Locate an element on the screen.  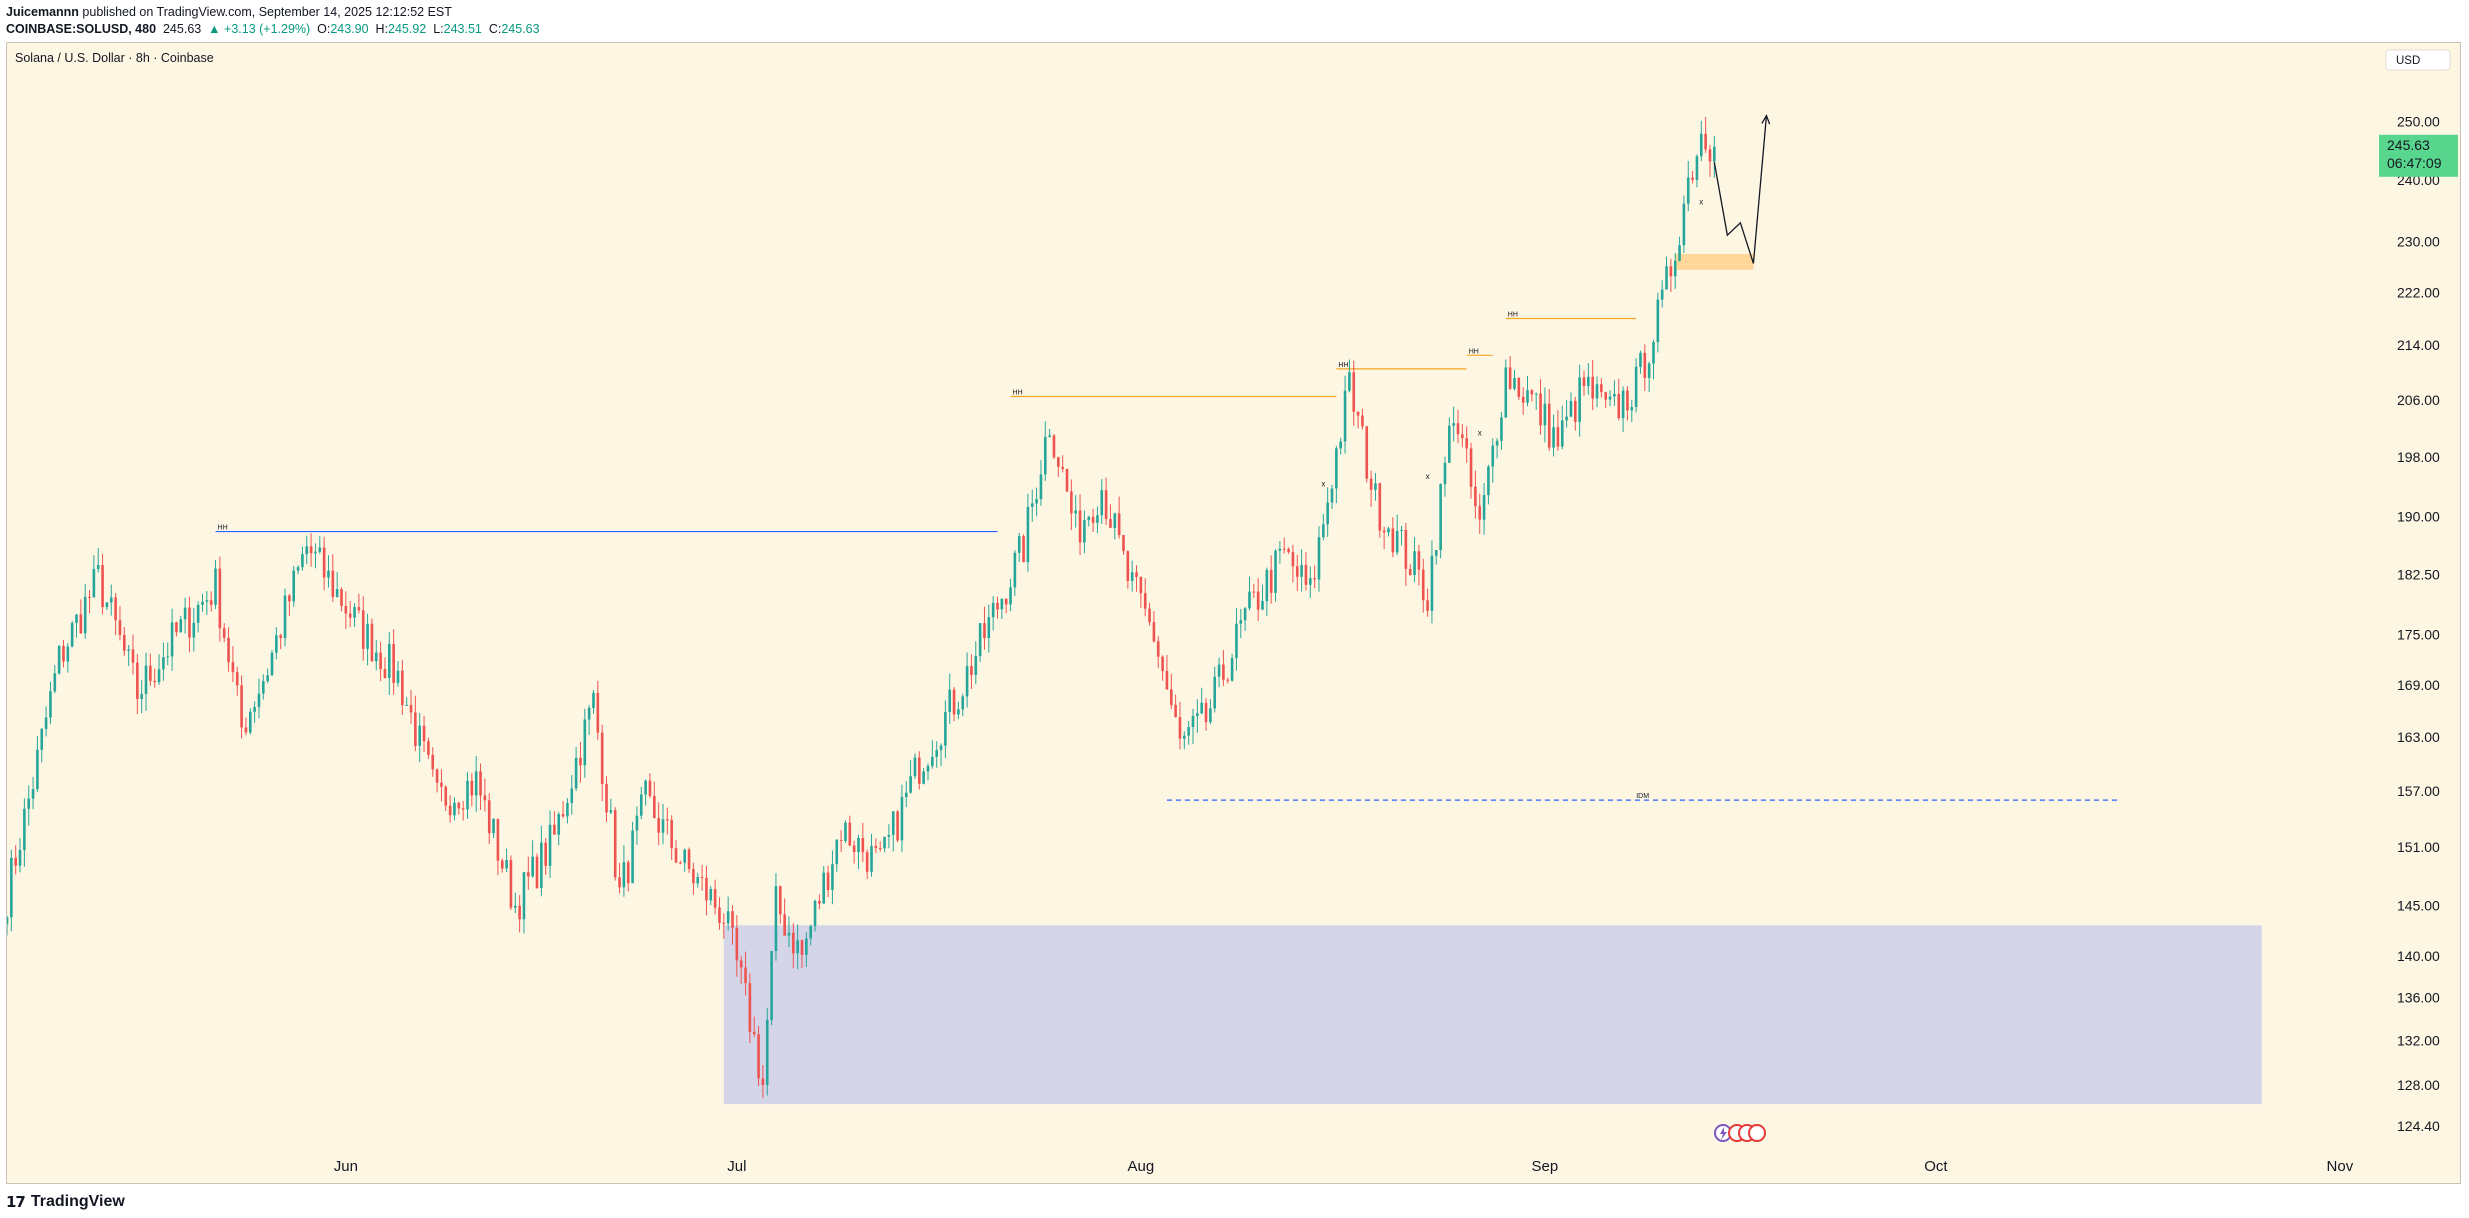
tradingview-footer: 17 TradingView is located at coordinates (65, 1202).